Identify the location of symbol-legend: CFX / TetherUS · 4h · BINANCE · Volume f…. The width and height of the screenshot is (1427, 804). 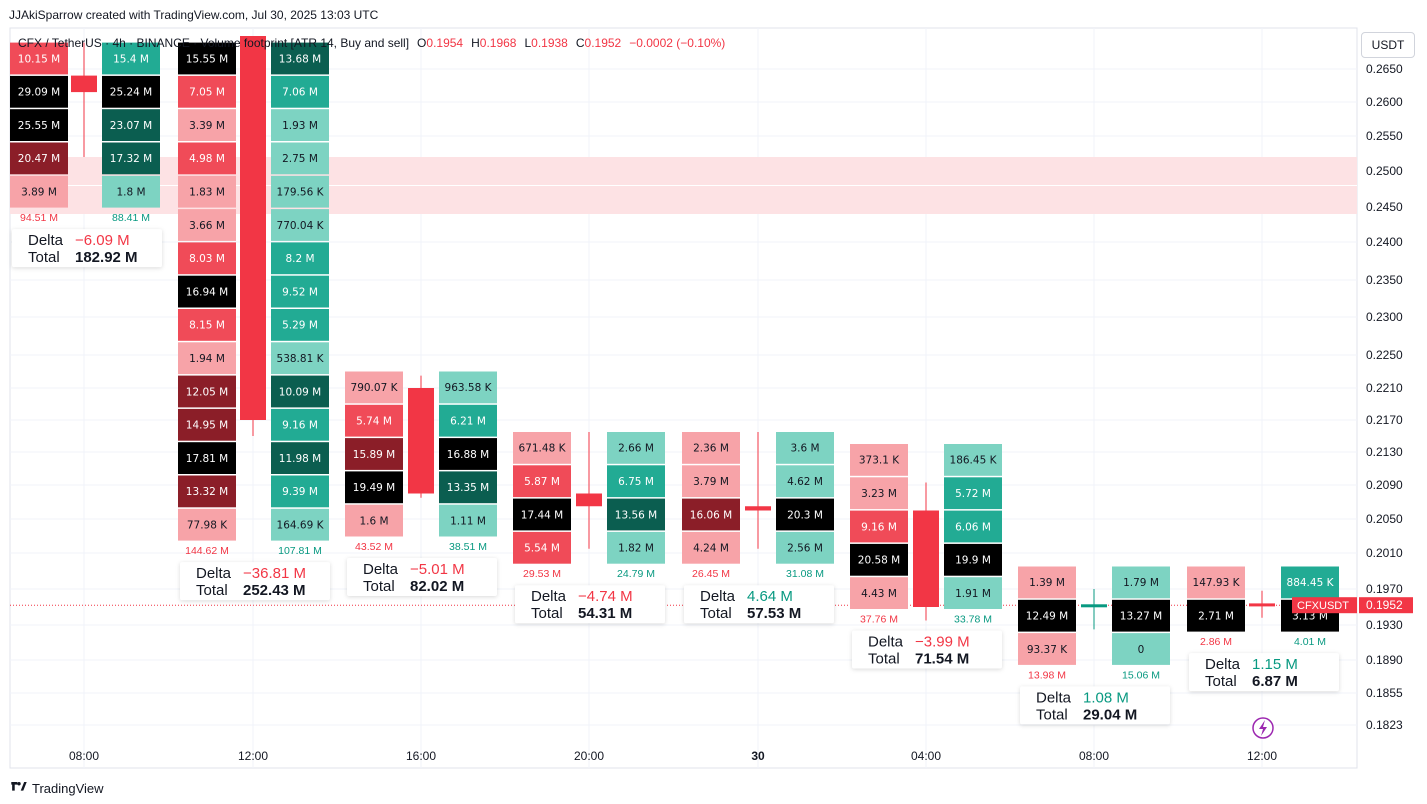
(371, 43).